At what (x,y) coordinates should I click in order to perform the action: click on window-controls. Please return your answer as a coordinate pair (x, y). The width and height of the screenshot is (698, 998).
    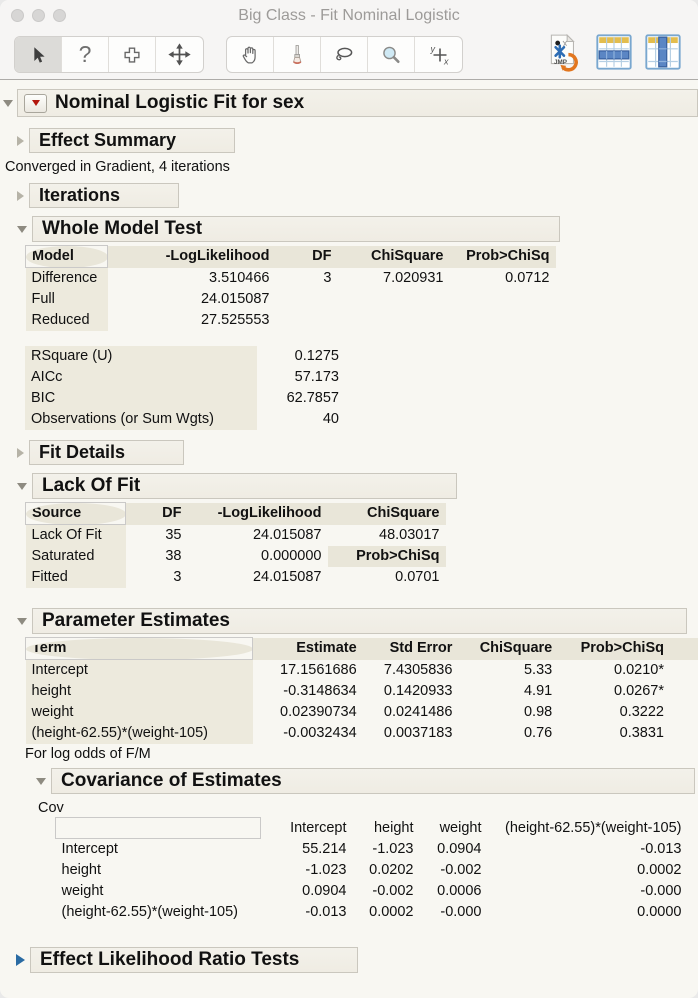
    Looking at the image, I should click on (38, 15).